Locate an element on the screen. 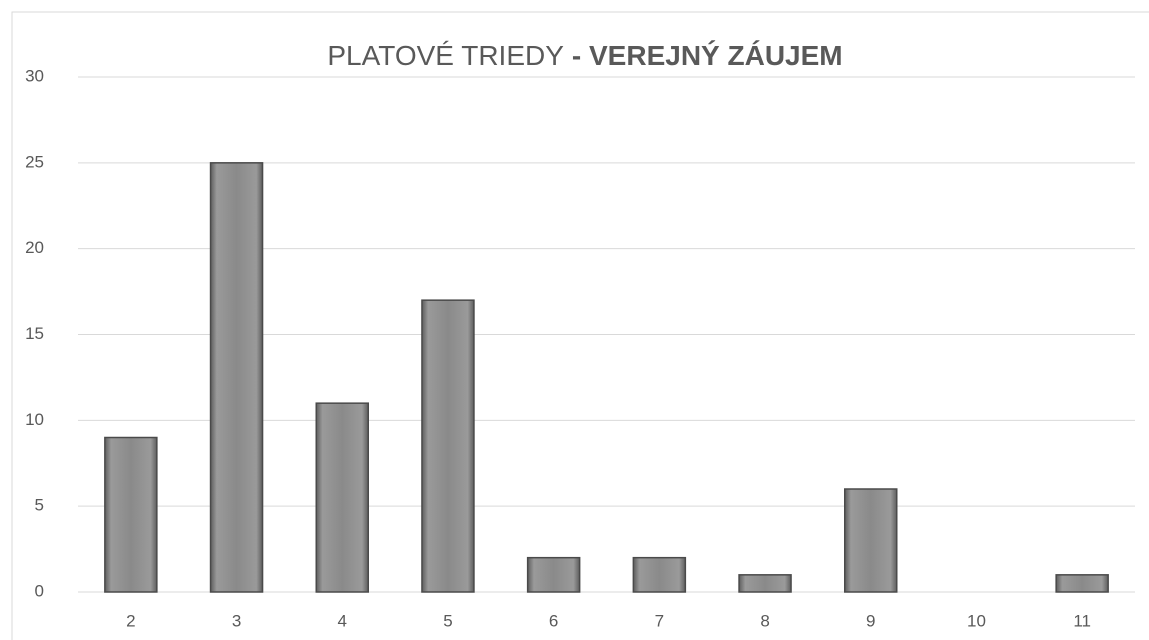 This screenshot has height=640, width=1149. y-tick-label: 15 is located at coordinates (34, 333).